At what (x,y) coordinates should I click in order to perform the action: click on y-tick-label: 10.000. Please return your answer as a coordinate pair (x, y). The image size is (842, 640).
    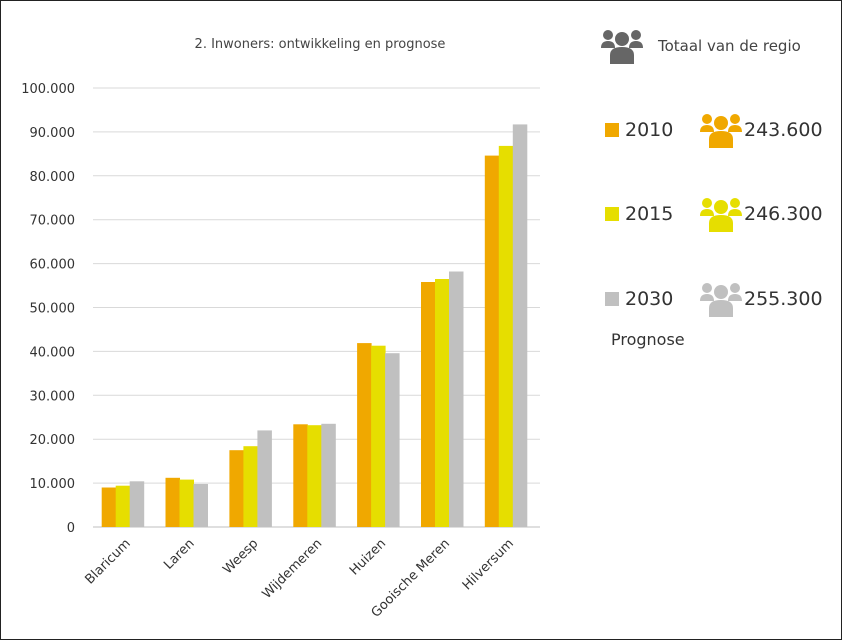
    Looking at the image, I should click on (53, 484).